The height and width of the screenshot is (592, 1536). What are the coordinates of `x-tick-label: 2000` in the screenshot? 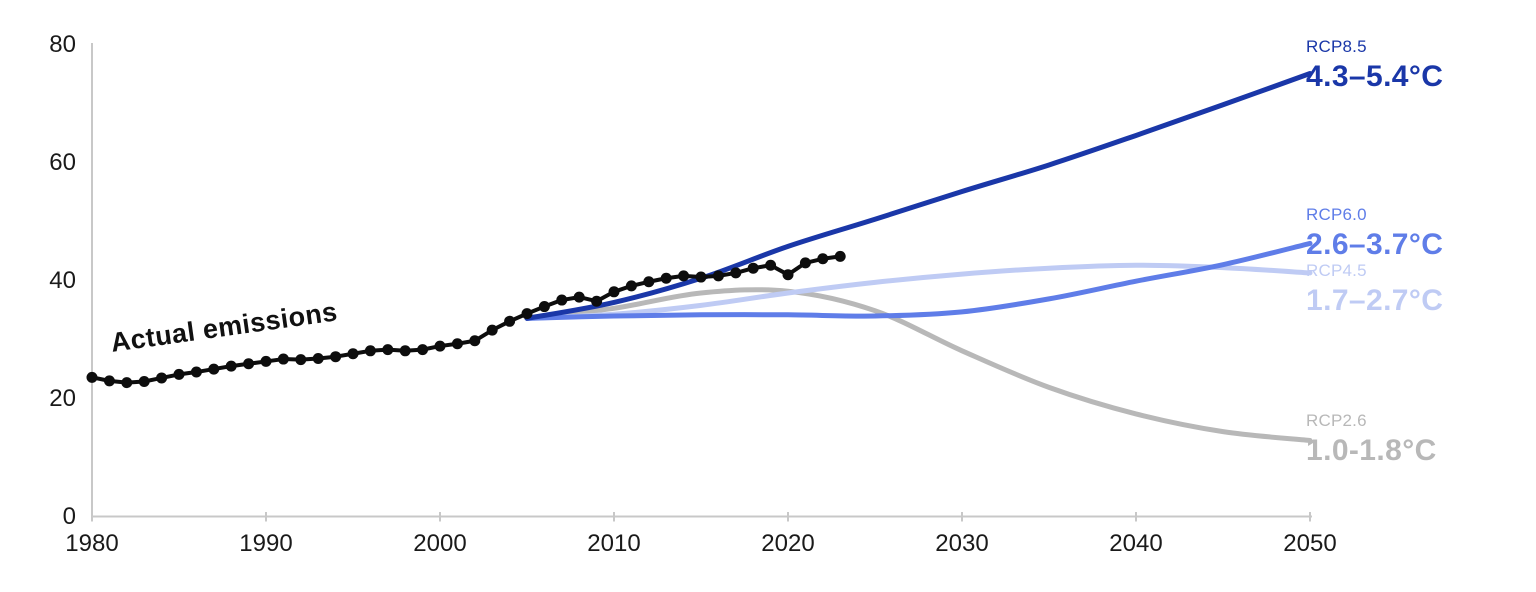 It's located at (439, 543).